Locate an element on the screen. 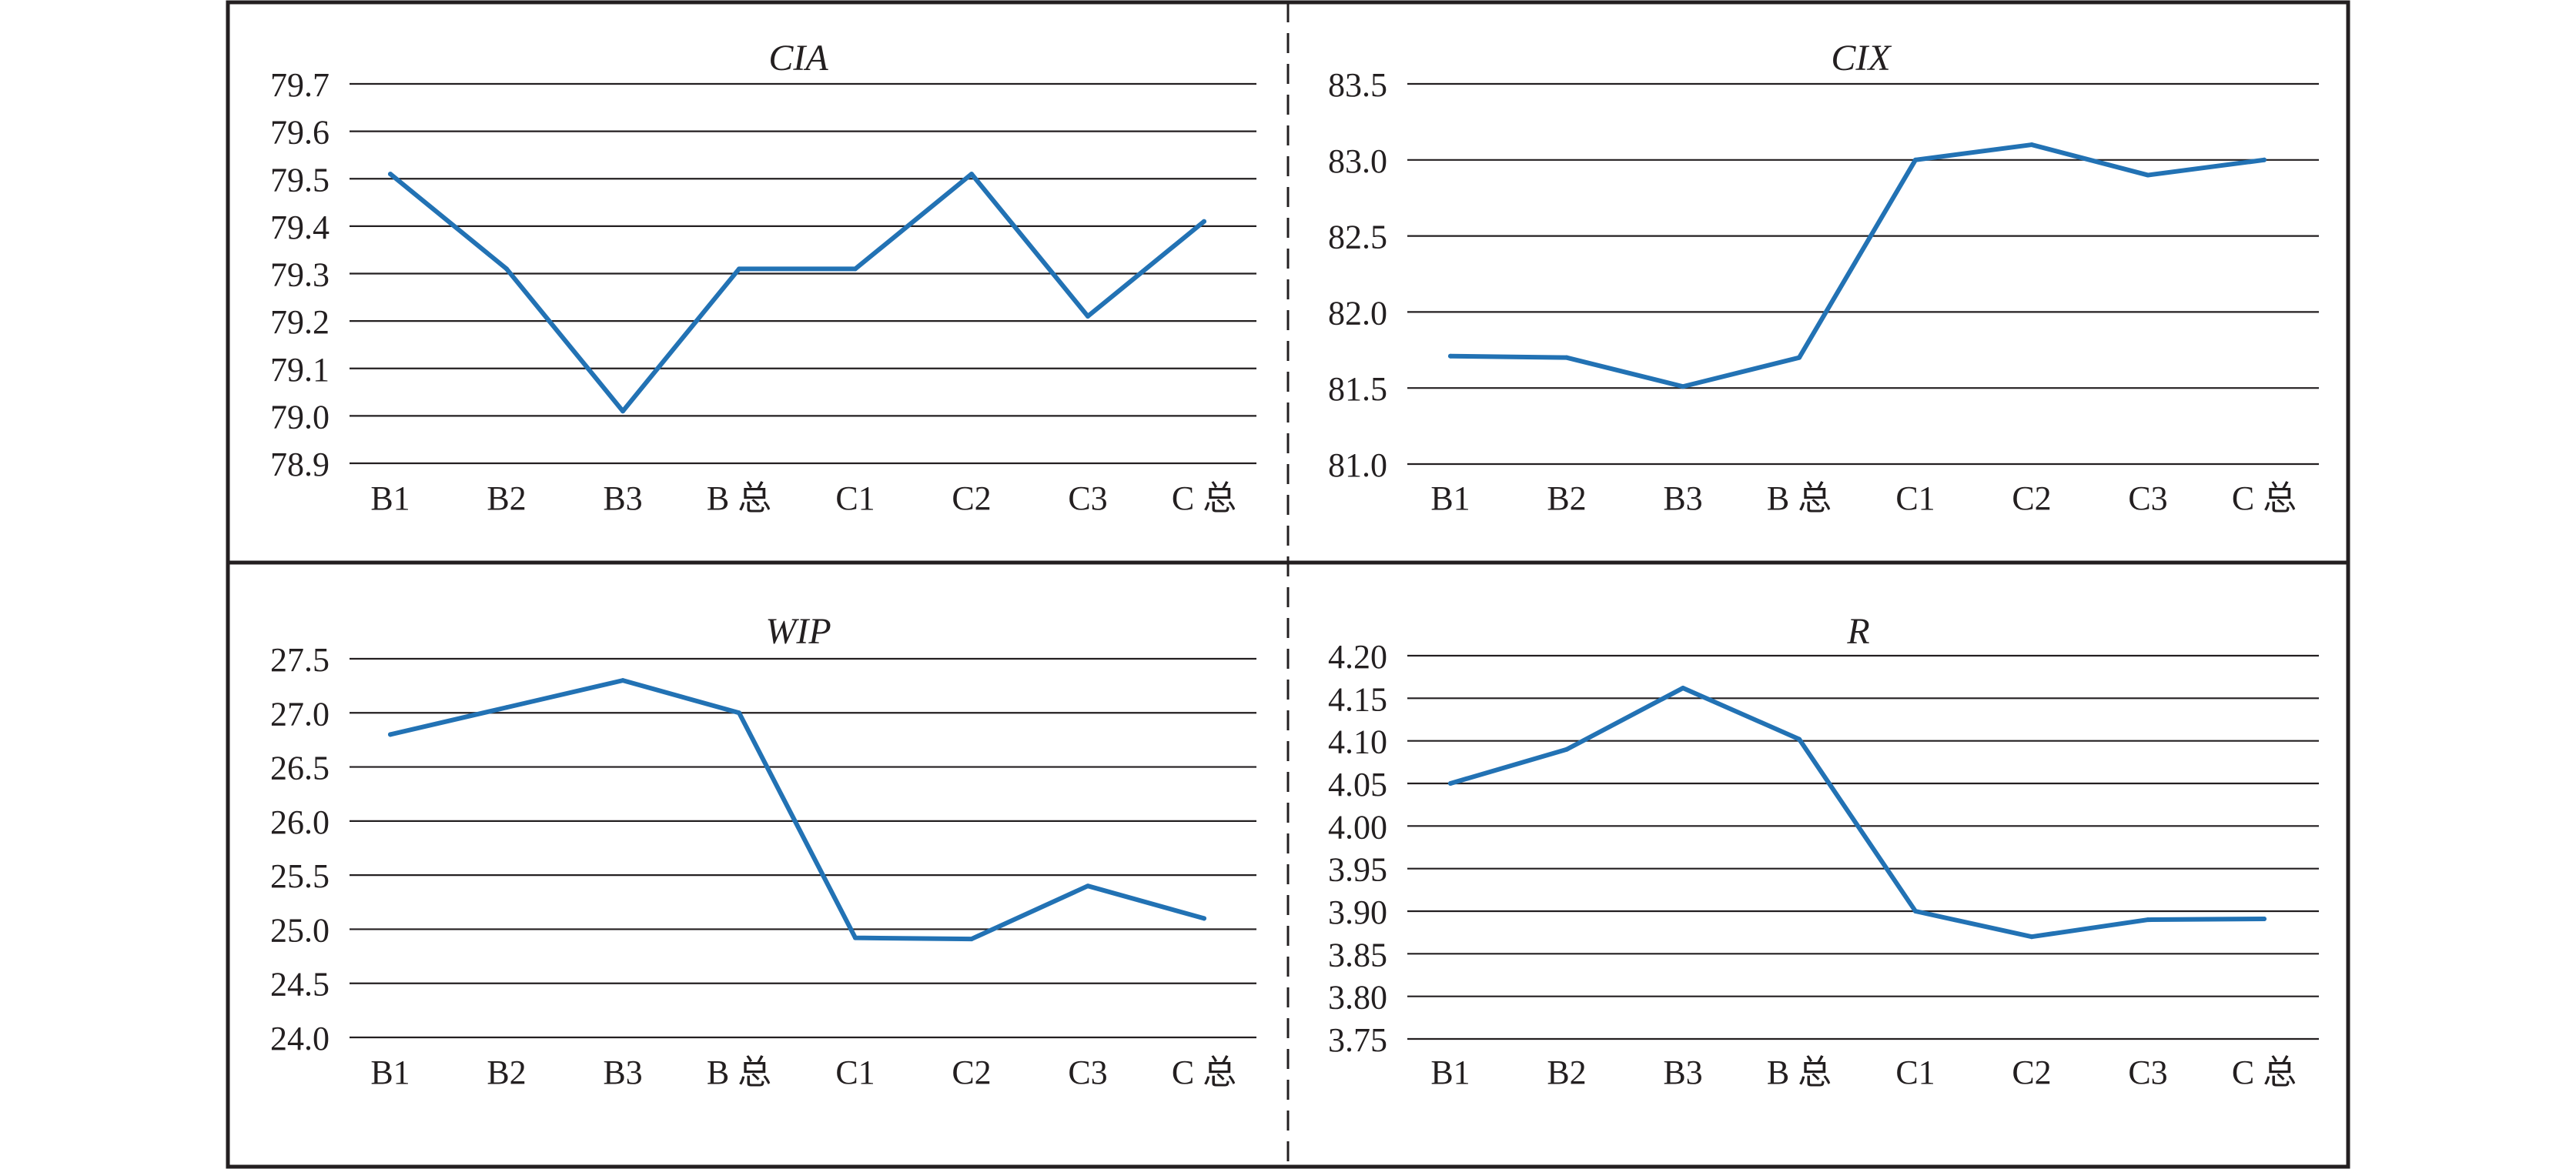 The image size is (2576, 1169). y-tick-label: 25.0 is located at coordinates (300, 930).